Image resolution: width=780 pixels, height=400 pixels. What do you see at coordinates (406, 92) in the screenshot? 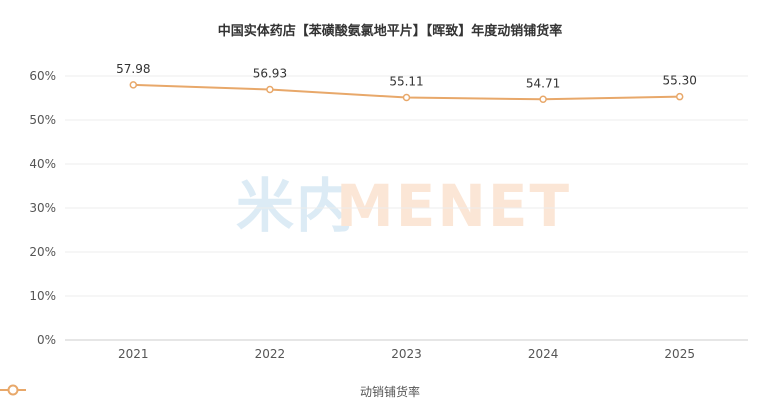
I see `series-layer` at bounding box center [406, 92].